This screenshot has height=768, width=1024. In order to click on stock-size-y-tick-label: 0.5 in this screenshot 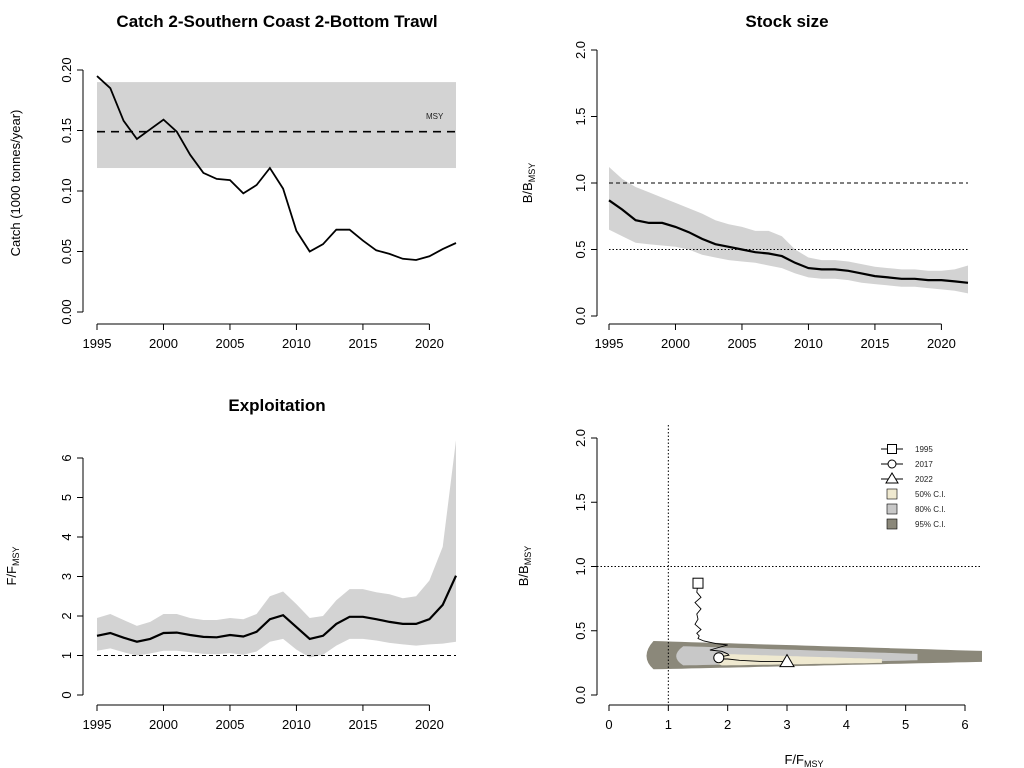, I will do `click(580, 249)`.